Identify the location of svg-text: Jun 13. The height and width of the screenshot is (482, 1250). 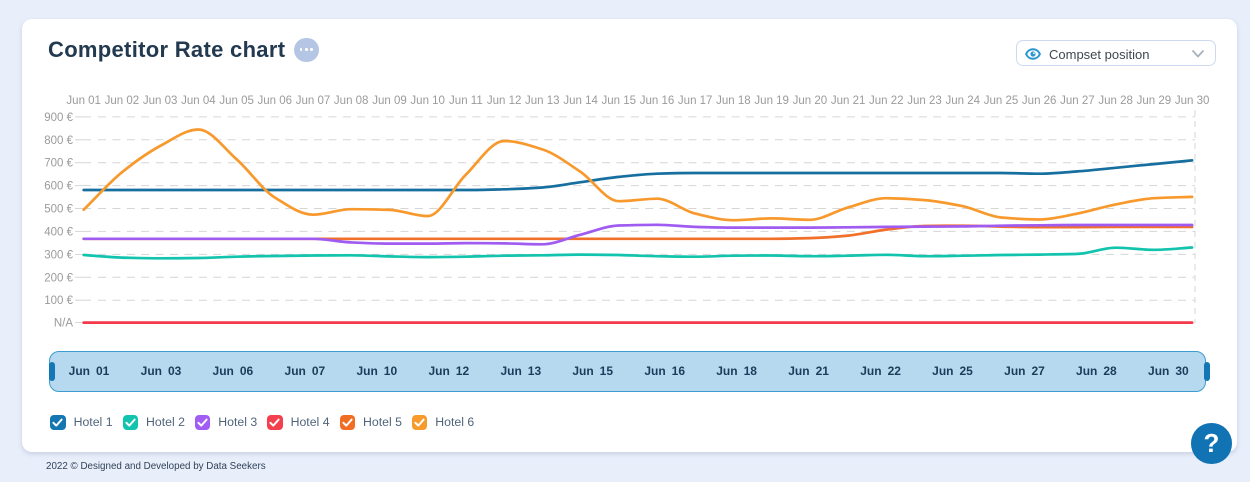
(542, 101).